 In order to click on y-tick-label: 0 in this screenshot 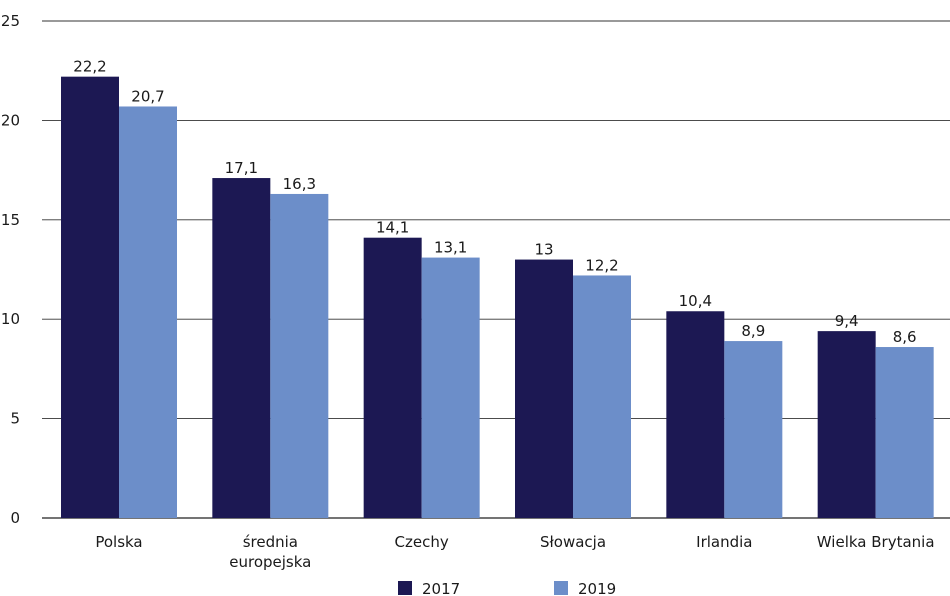, I will do `click(15, 518)`.